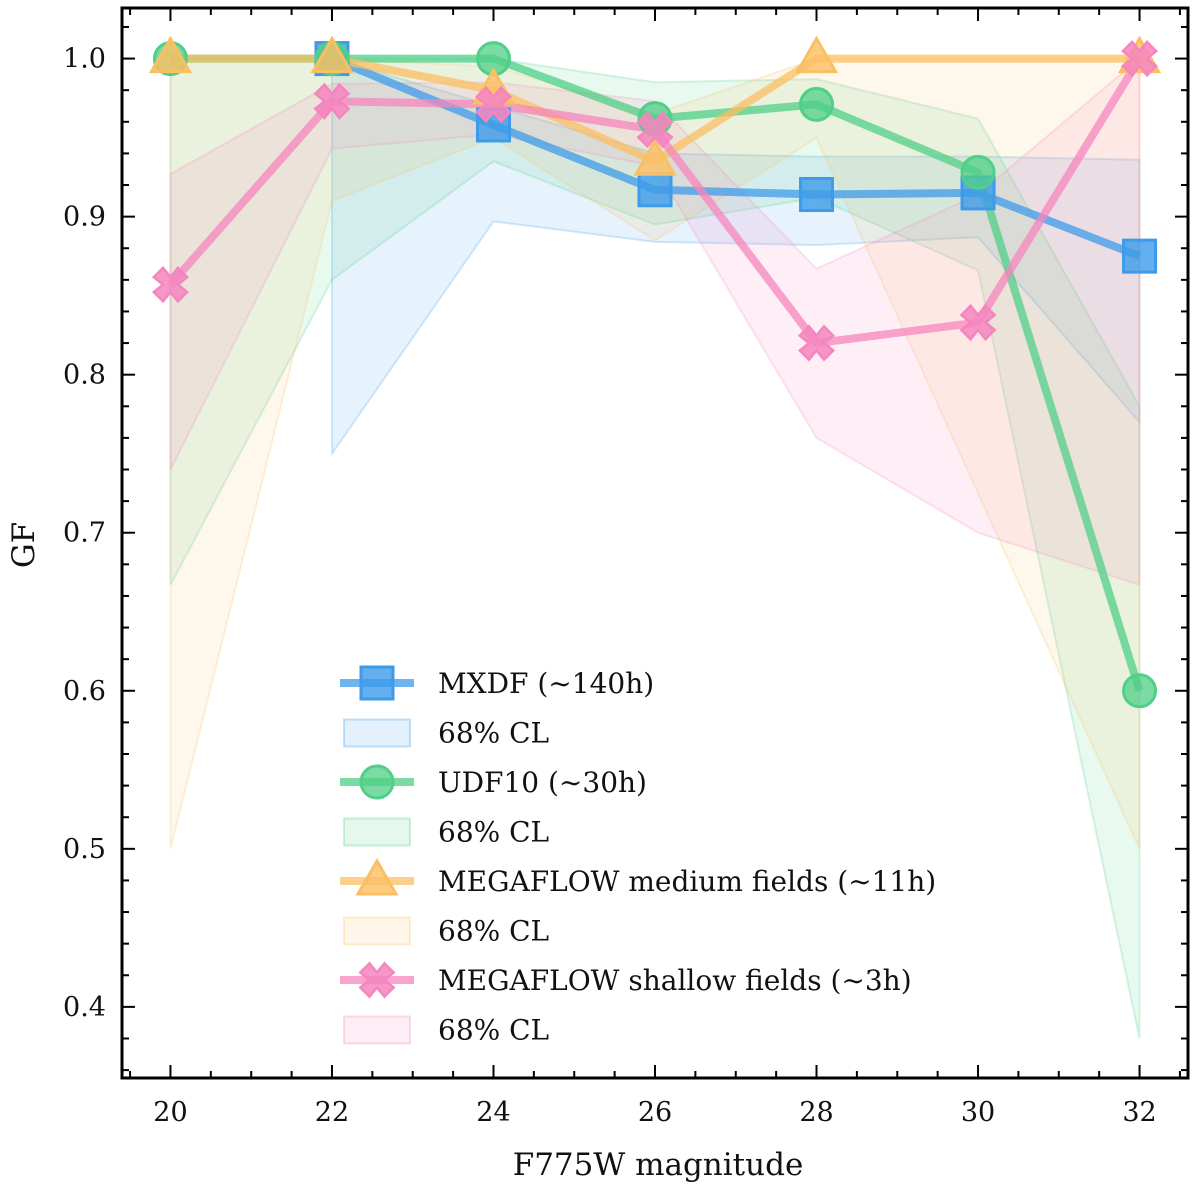  What do you see at coordinates (84, 849) in the screenshot?
I see `y-tick-label: 0.5` at bounding box center [84, 849].